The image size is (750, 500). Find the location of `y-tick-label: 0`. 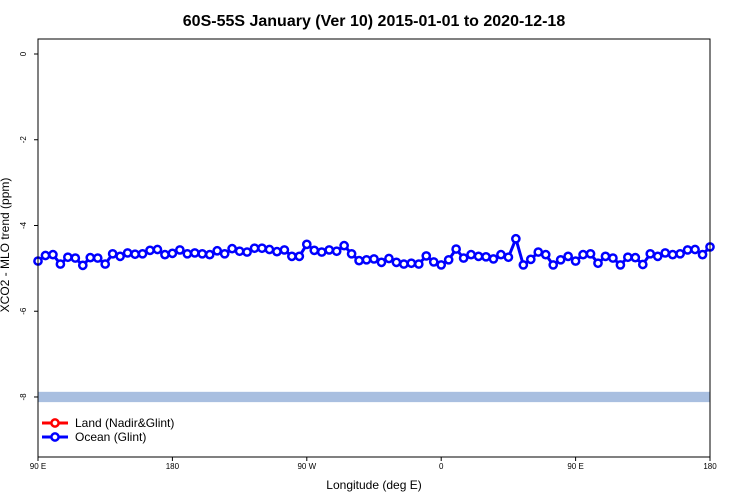

y-tick-label: 0 is located at coordinates (23, 53).